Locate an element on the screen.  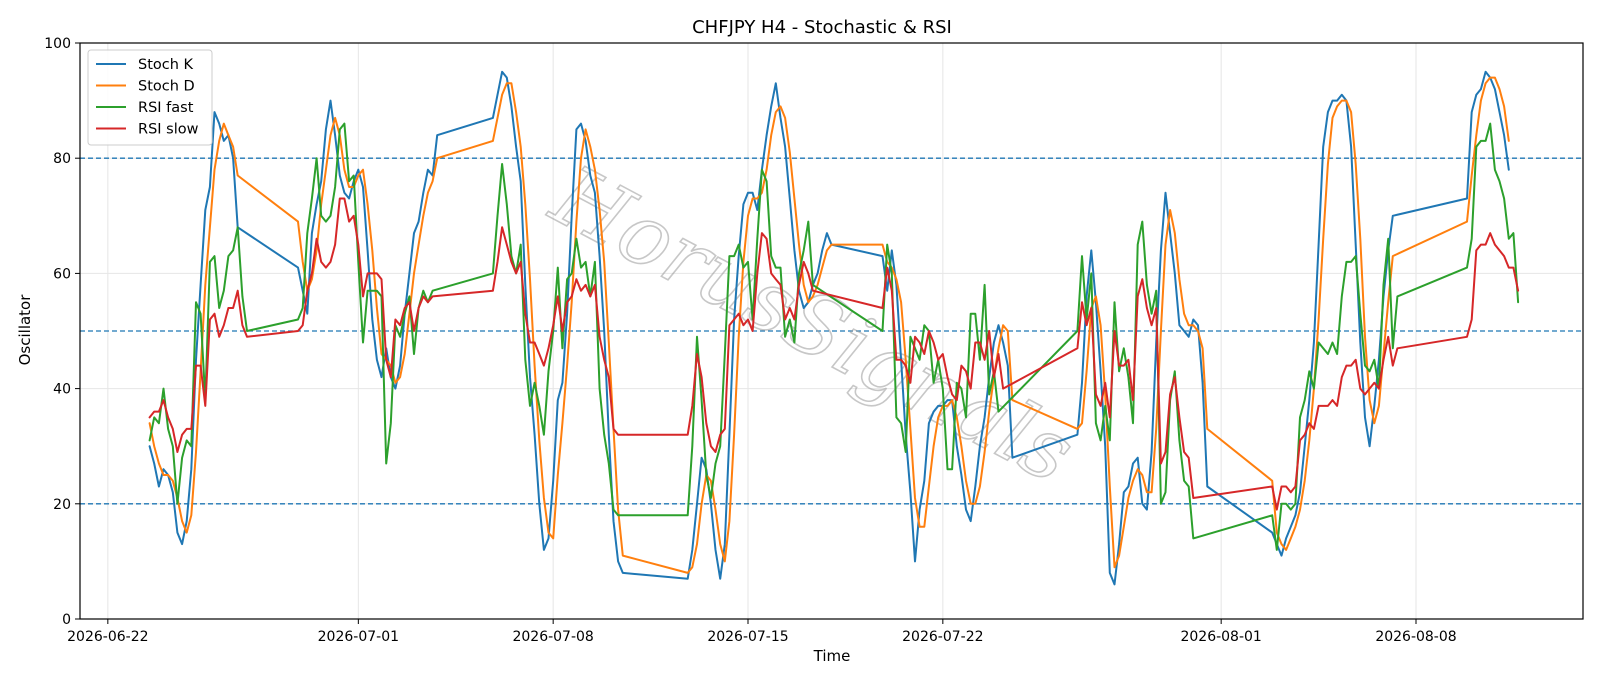
legend-box is located at coordinates (150, 97).